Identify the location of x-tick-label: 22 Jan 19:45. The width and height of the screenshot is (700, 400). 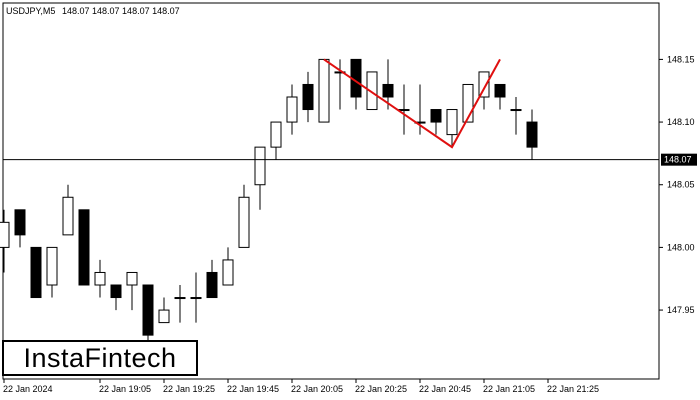
(253, 389).